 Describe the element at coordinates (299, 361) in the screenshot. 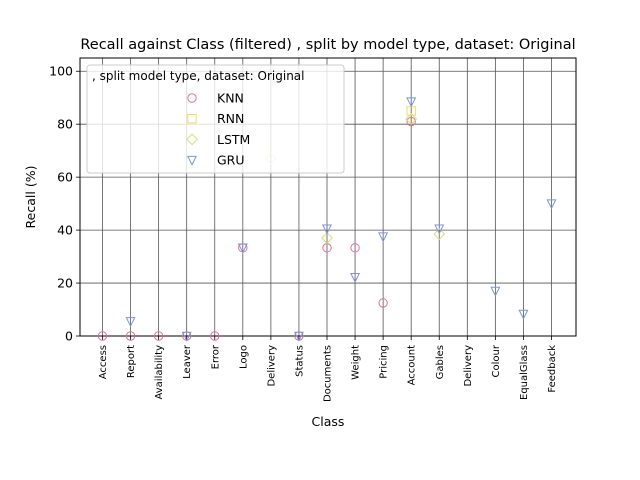

I see `x-tick-label: Status` at that location.